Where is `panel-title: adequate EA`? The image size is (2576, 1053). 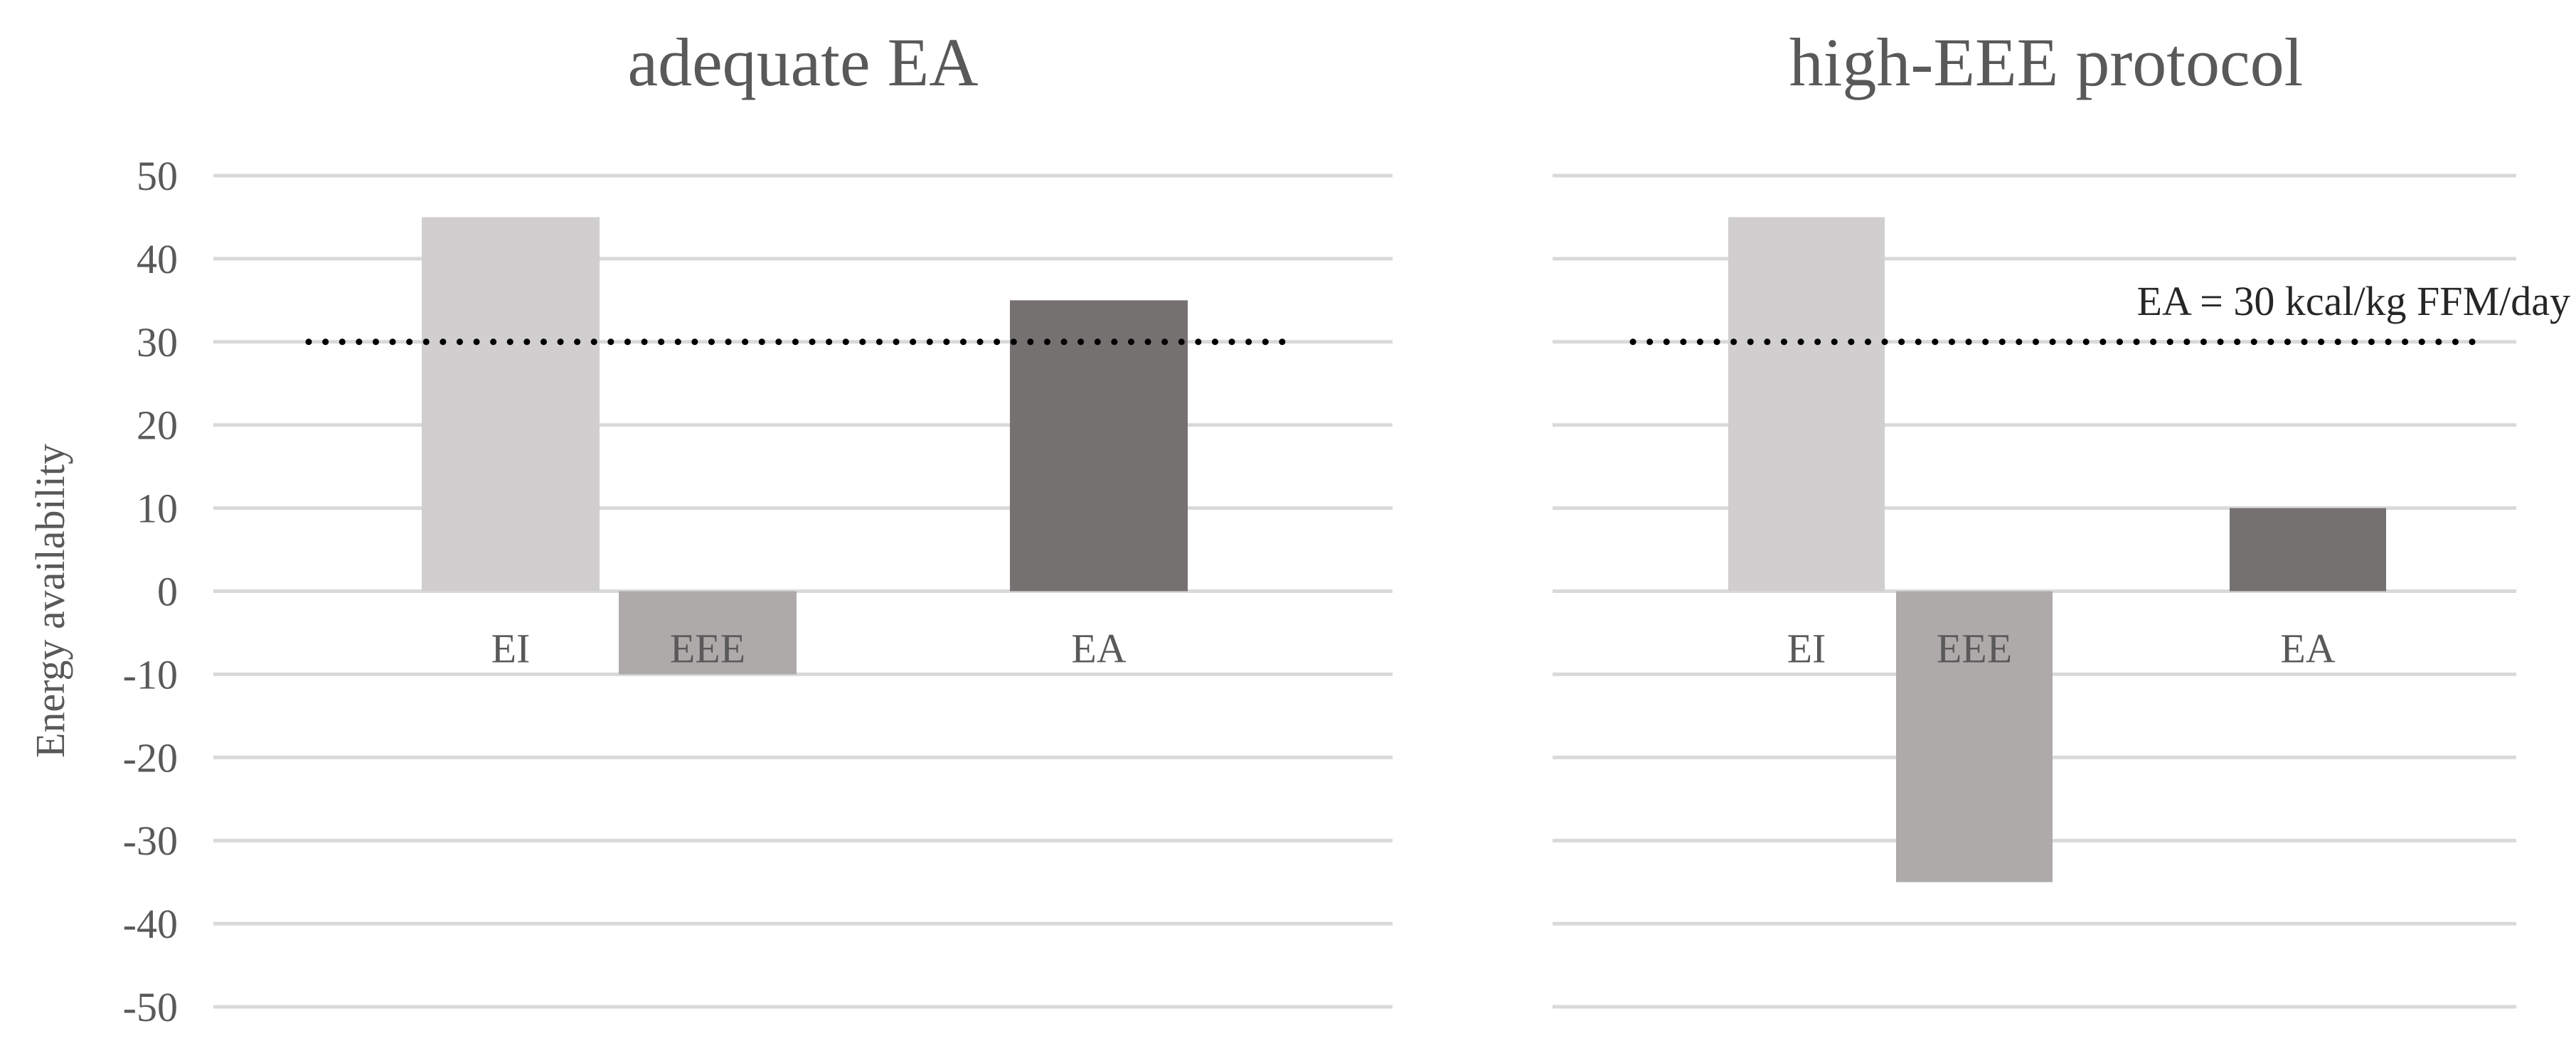
panel-title: adequate EA is located at coordinates (802, 62).